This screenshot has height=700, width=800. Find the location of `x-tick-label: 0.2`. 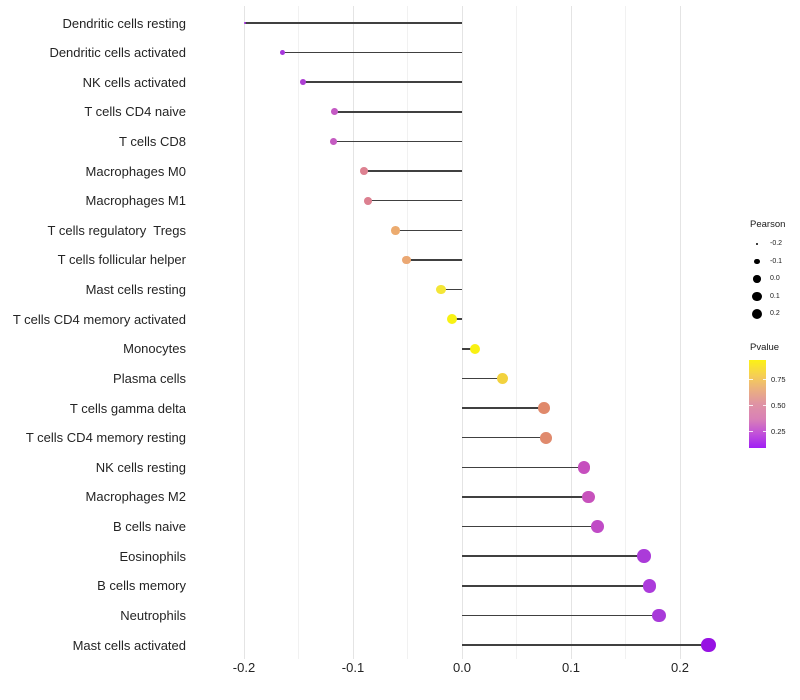

x-tick-label: 0.2 is located at coordinates (680, 667).